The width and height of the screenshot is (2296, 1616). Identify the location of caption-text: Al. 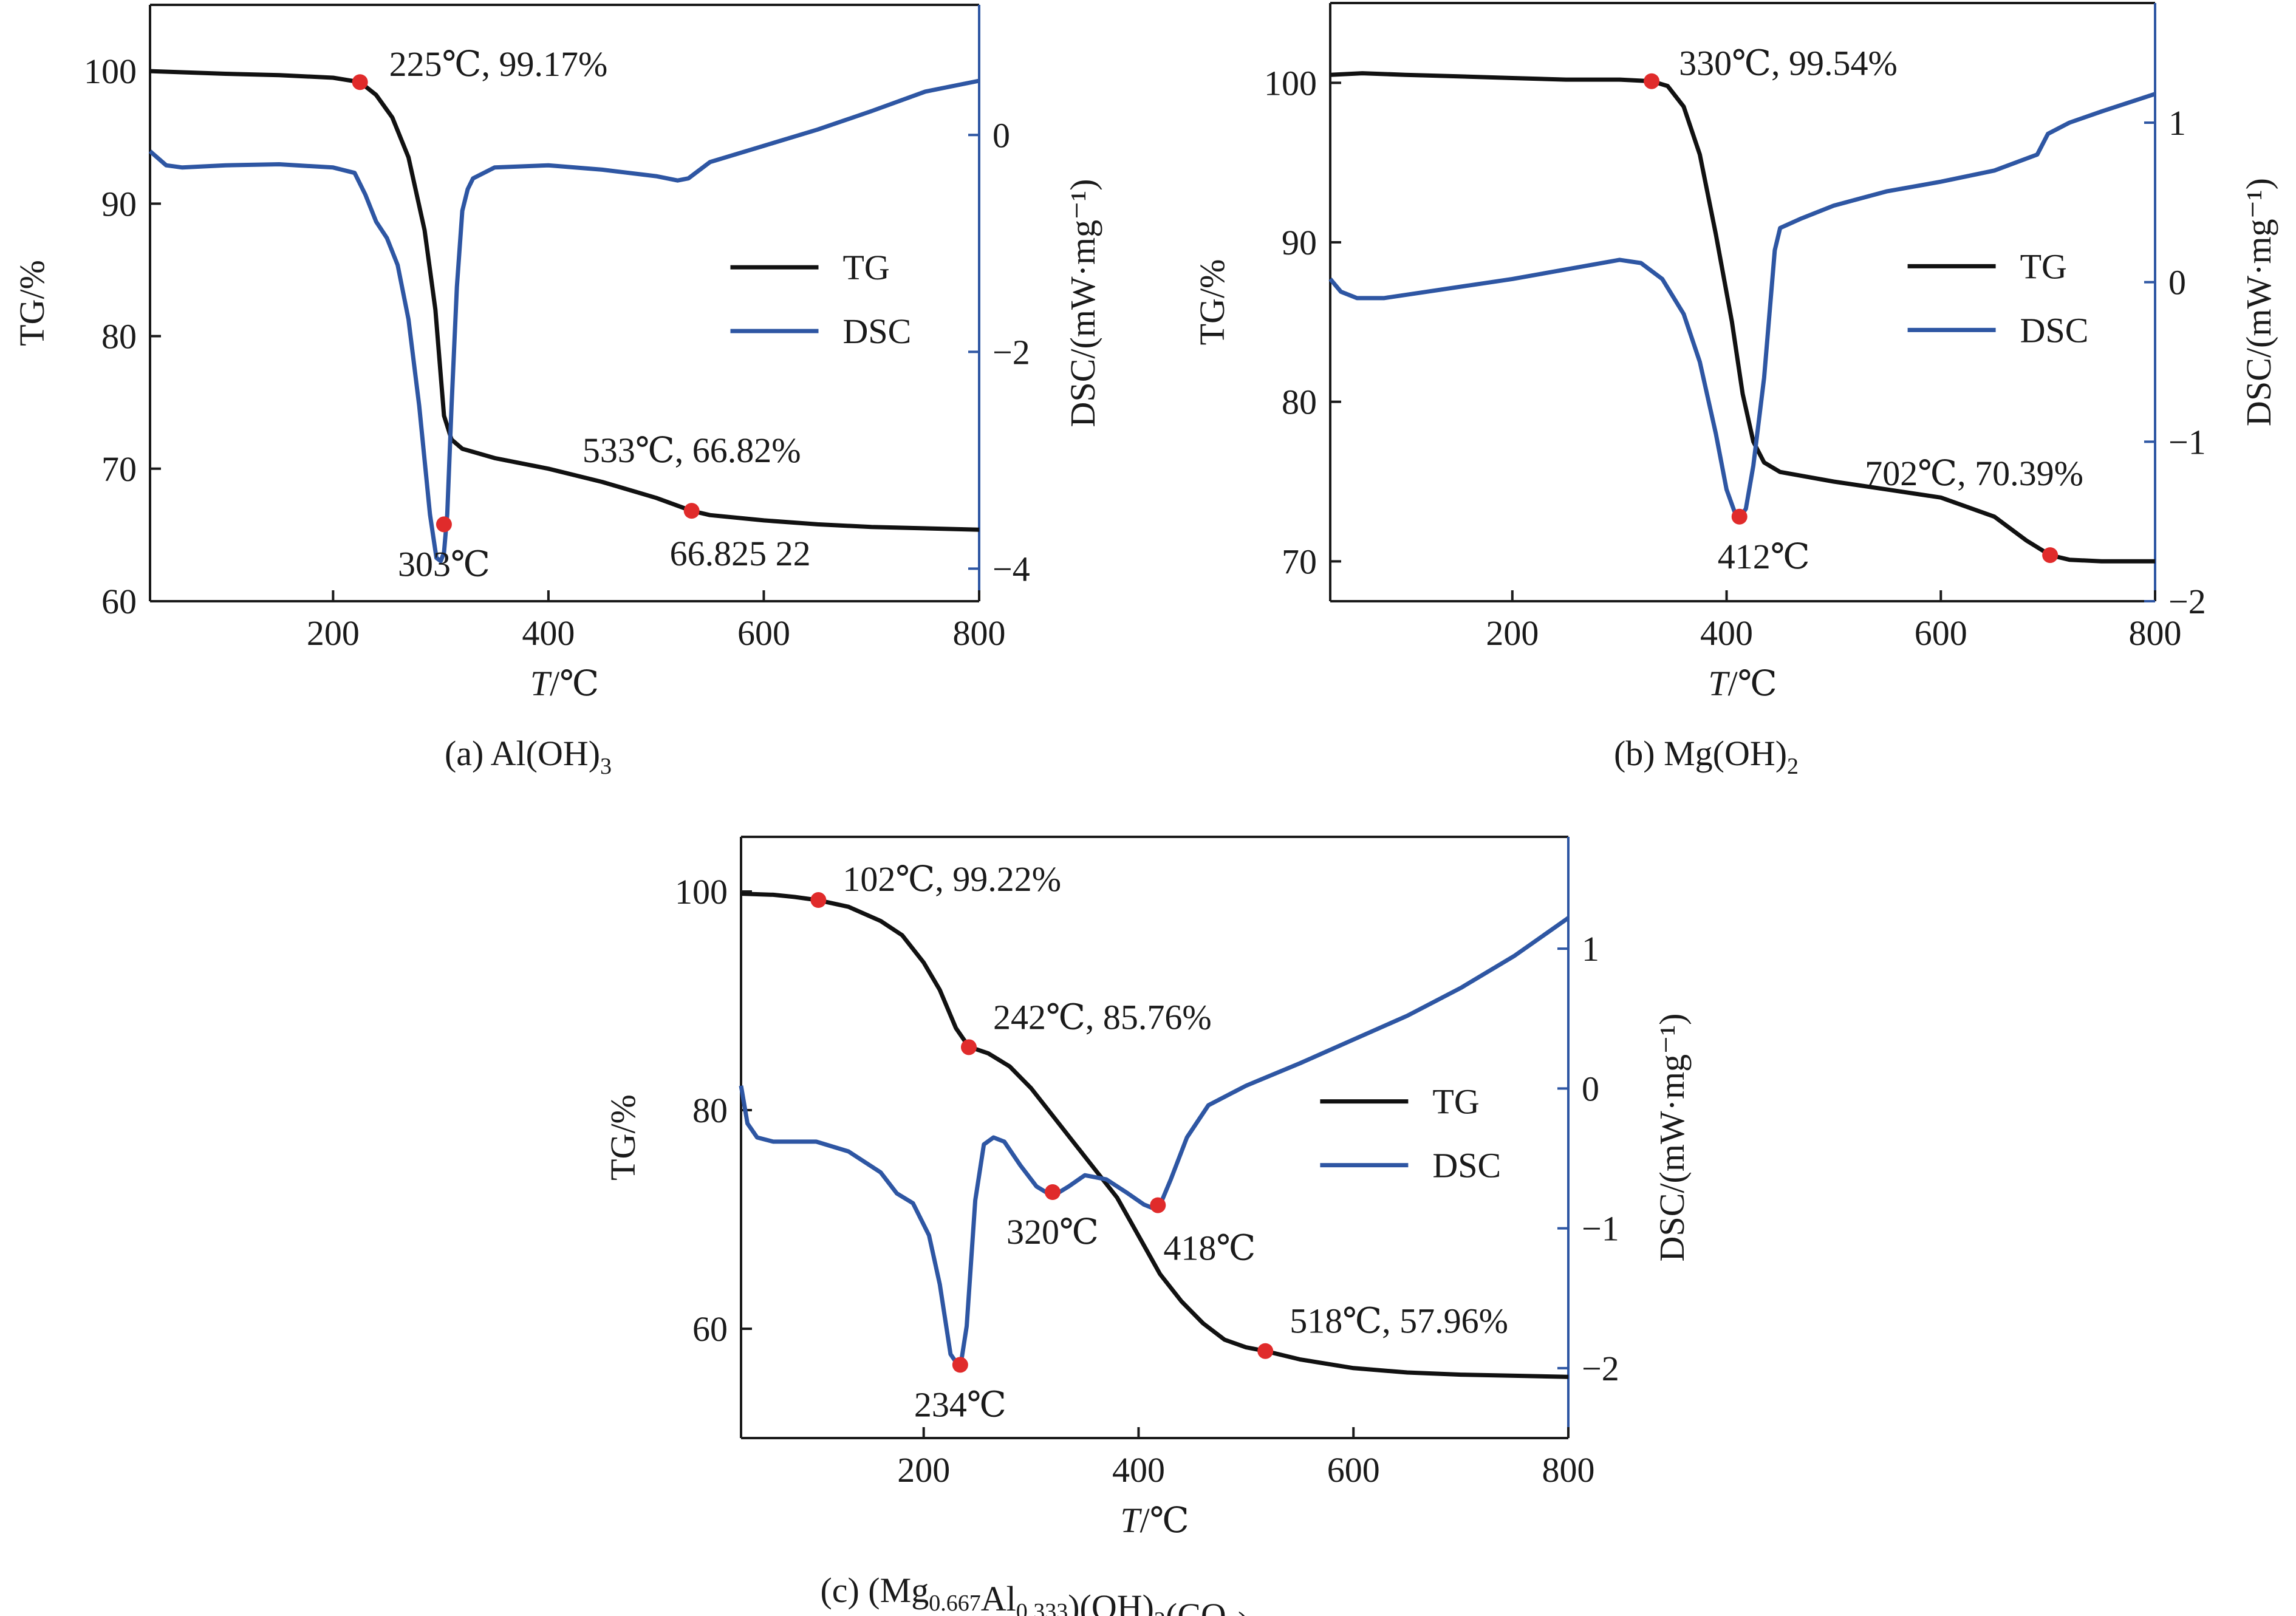
(998, 1597).